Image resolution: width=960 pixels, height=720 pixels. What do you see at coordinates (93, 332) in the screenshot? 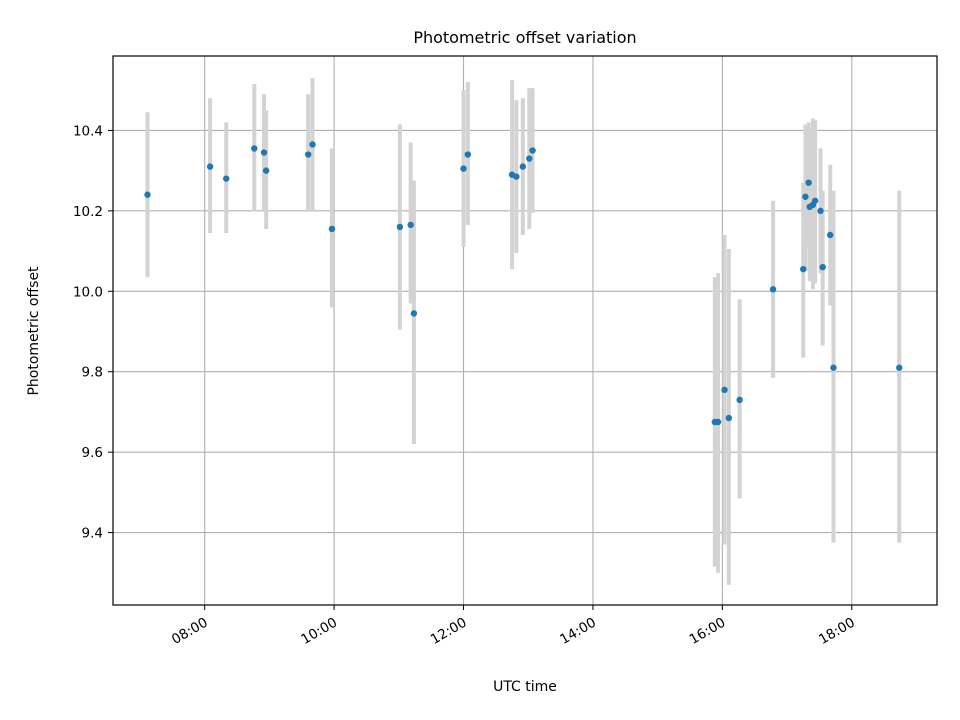
I see `y-axis-ticks: 9.4 9.6 9.8 10.0 10.2 10.4` at bounding box center [93, 332].